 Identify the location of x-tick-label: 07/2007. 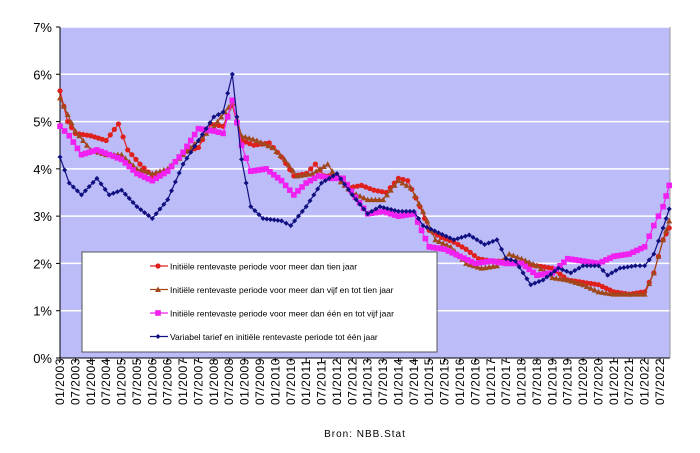
(198, 381).